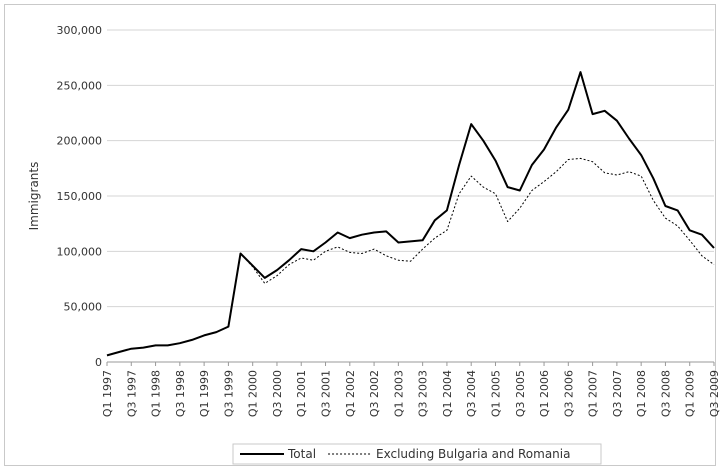  What do you see at coordinates (471, 393) in the screenshot?
I see `x-tick-label: Q3 2004` at bounding box center [471, 393].